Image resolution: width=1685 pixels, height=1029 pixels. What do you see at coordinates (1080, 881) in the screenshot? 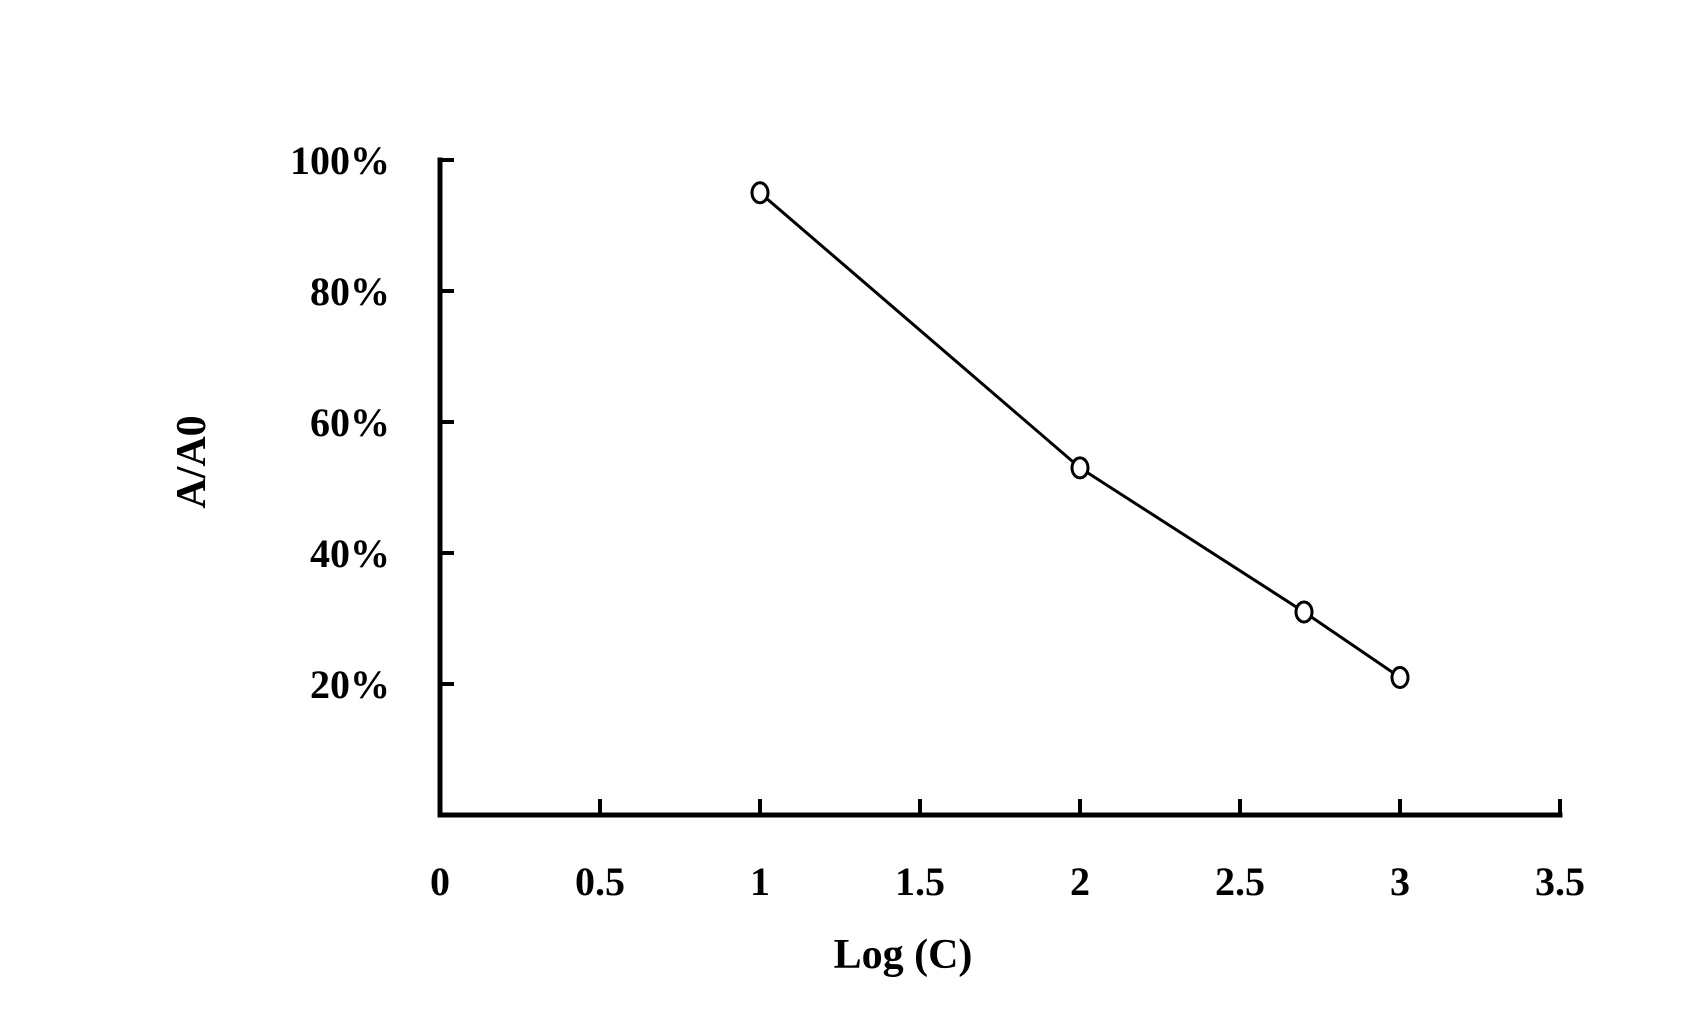
I see `x-tick-label: 2` at bounding box center [1080, 881].